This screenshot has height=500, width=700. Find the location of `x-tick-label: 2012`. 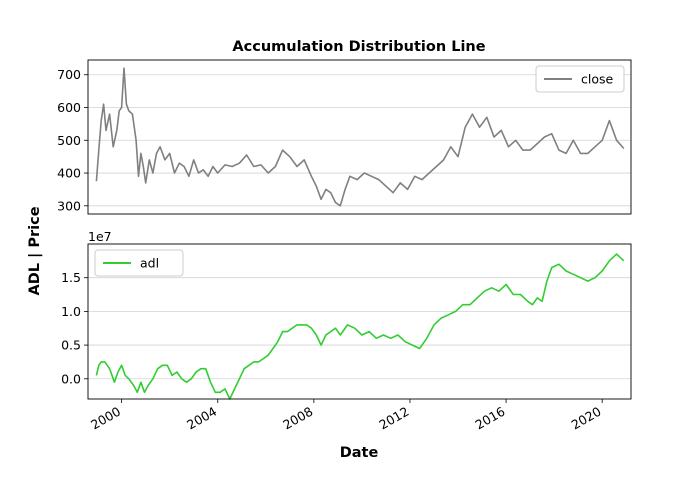

x-tick-label: 2012 is located at coordinates (393, 418).